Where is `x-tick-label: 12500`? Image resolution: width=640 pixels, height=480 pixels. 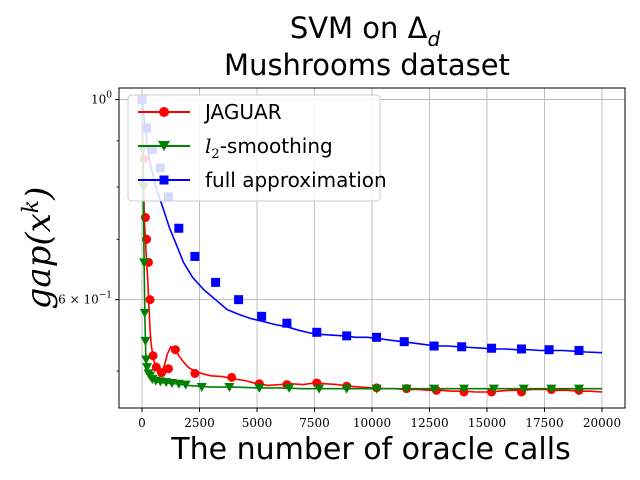
x-tick-label: 12500 is located at coordinates (429, 423).